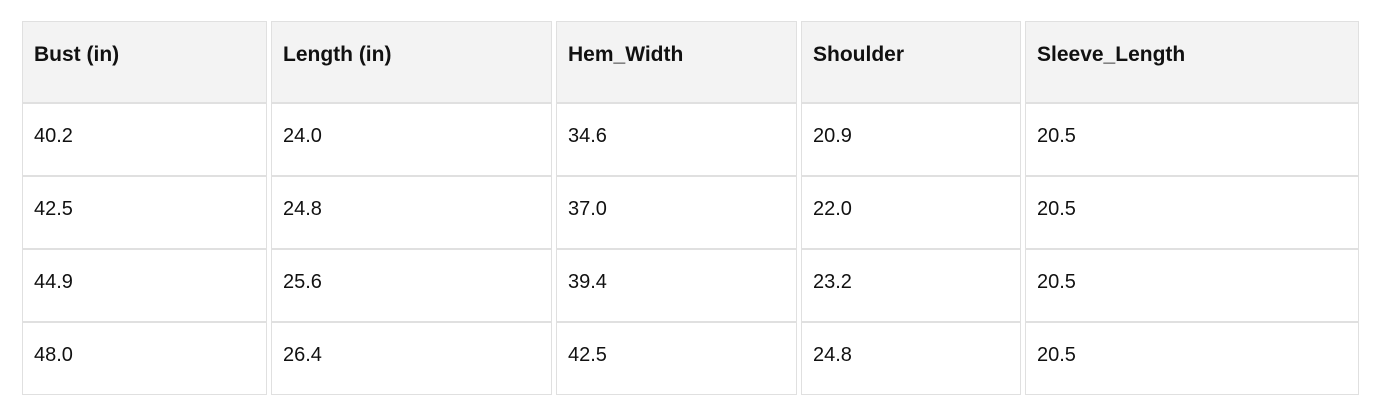  I want to click on table-cell: 34.6, so click(676, 139).